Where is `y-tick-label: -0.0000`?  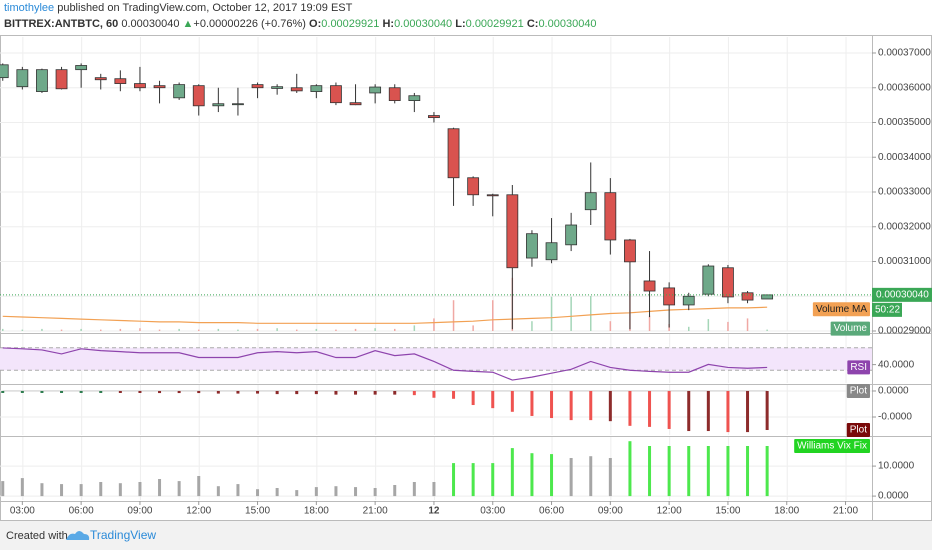 y-tick-label: -0.0000 is located at coordinates (895, 417).